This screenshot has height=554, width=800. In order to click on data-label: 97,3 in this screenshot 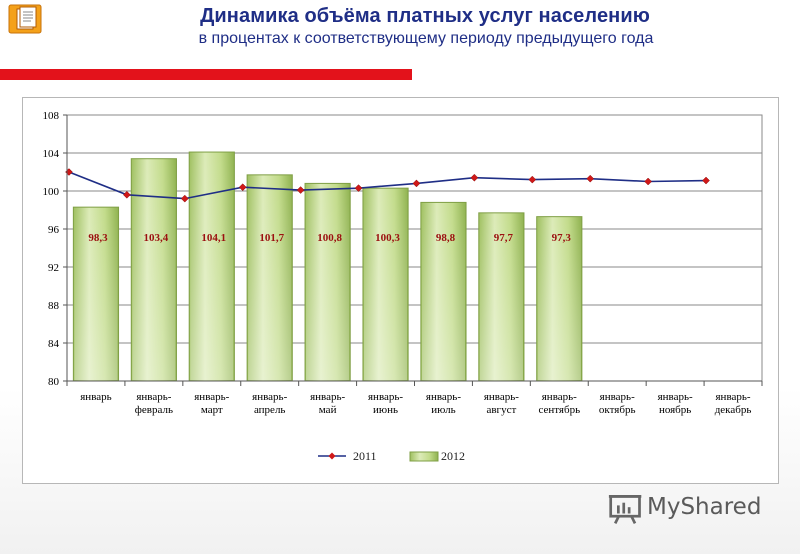, I will do `click(562, 238)`.